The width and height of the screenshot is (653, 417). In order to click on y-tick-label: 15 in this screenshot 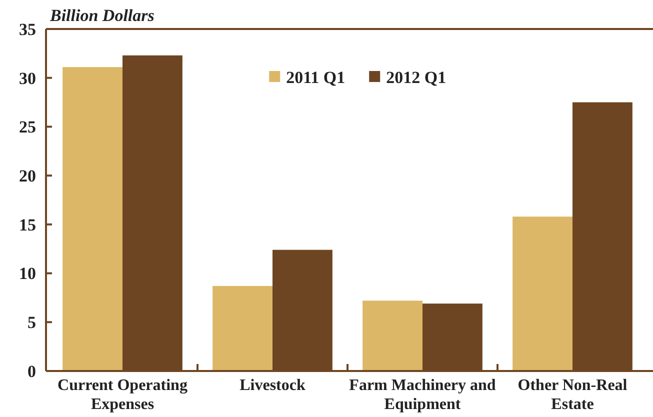, I will do `click(27, 224)`.